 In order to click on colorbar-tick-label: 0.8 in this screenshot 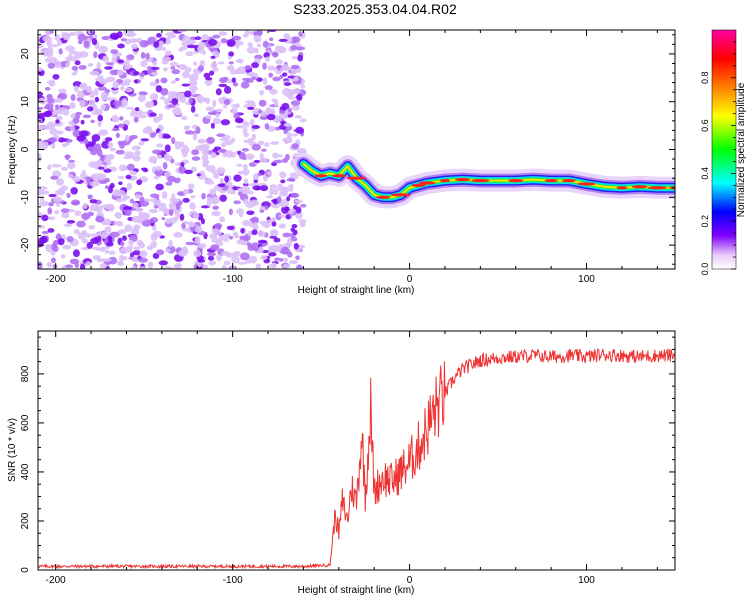, I will do `click(705, 78)`.